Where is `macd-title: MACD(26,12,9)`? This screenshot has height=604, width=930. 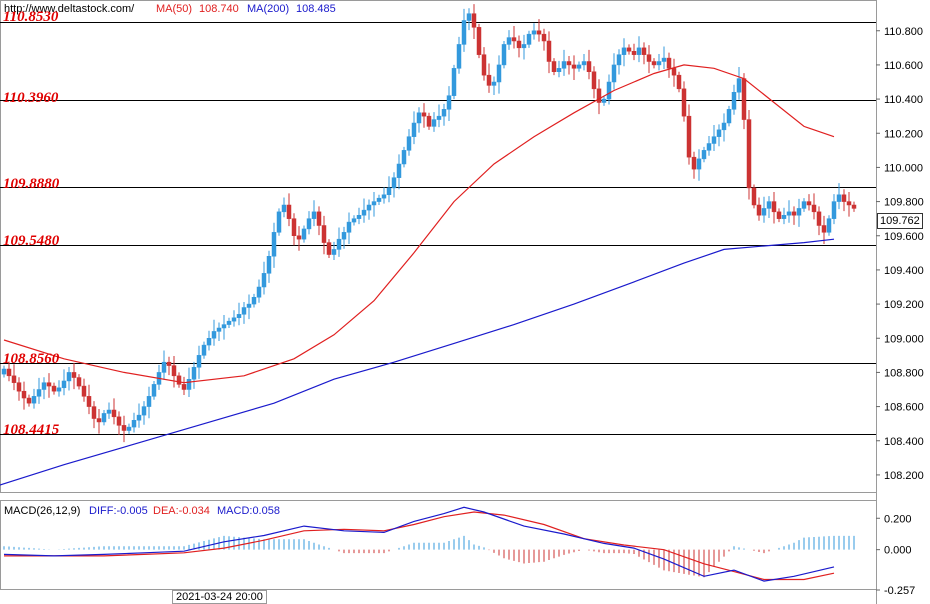
macd-title: MACD(26,12,9) is located at coordinates (42, 511).